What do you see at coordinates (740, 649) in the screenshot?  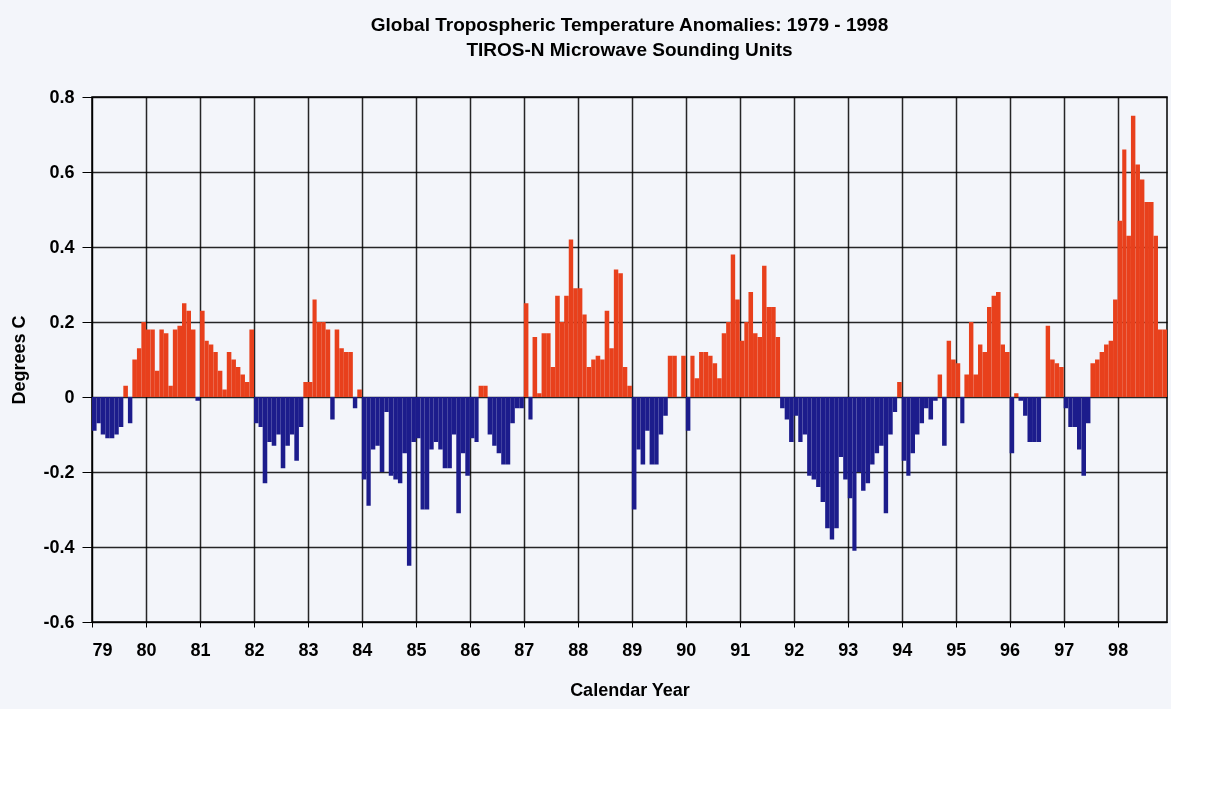 I see `x-tick-label: 91` at bounding box center [740, 649].